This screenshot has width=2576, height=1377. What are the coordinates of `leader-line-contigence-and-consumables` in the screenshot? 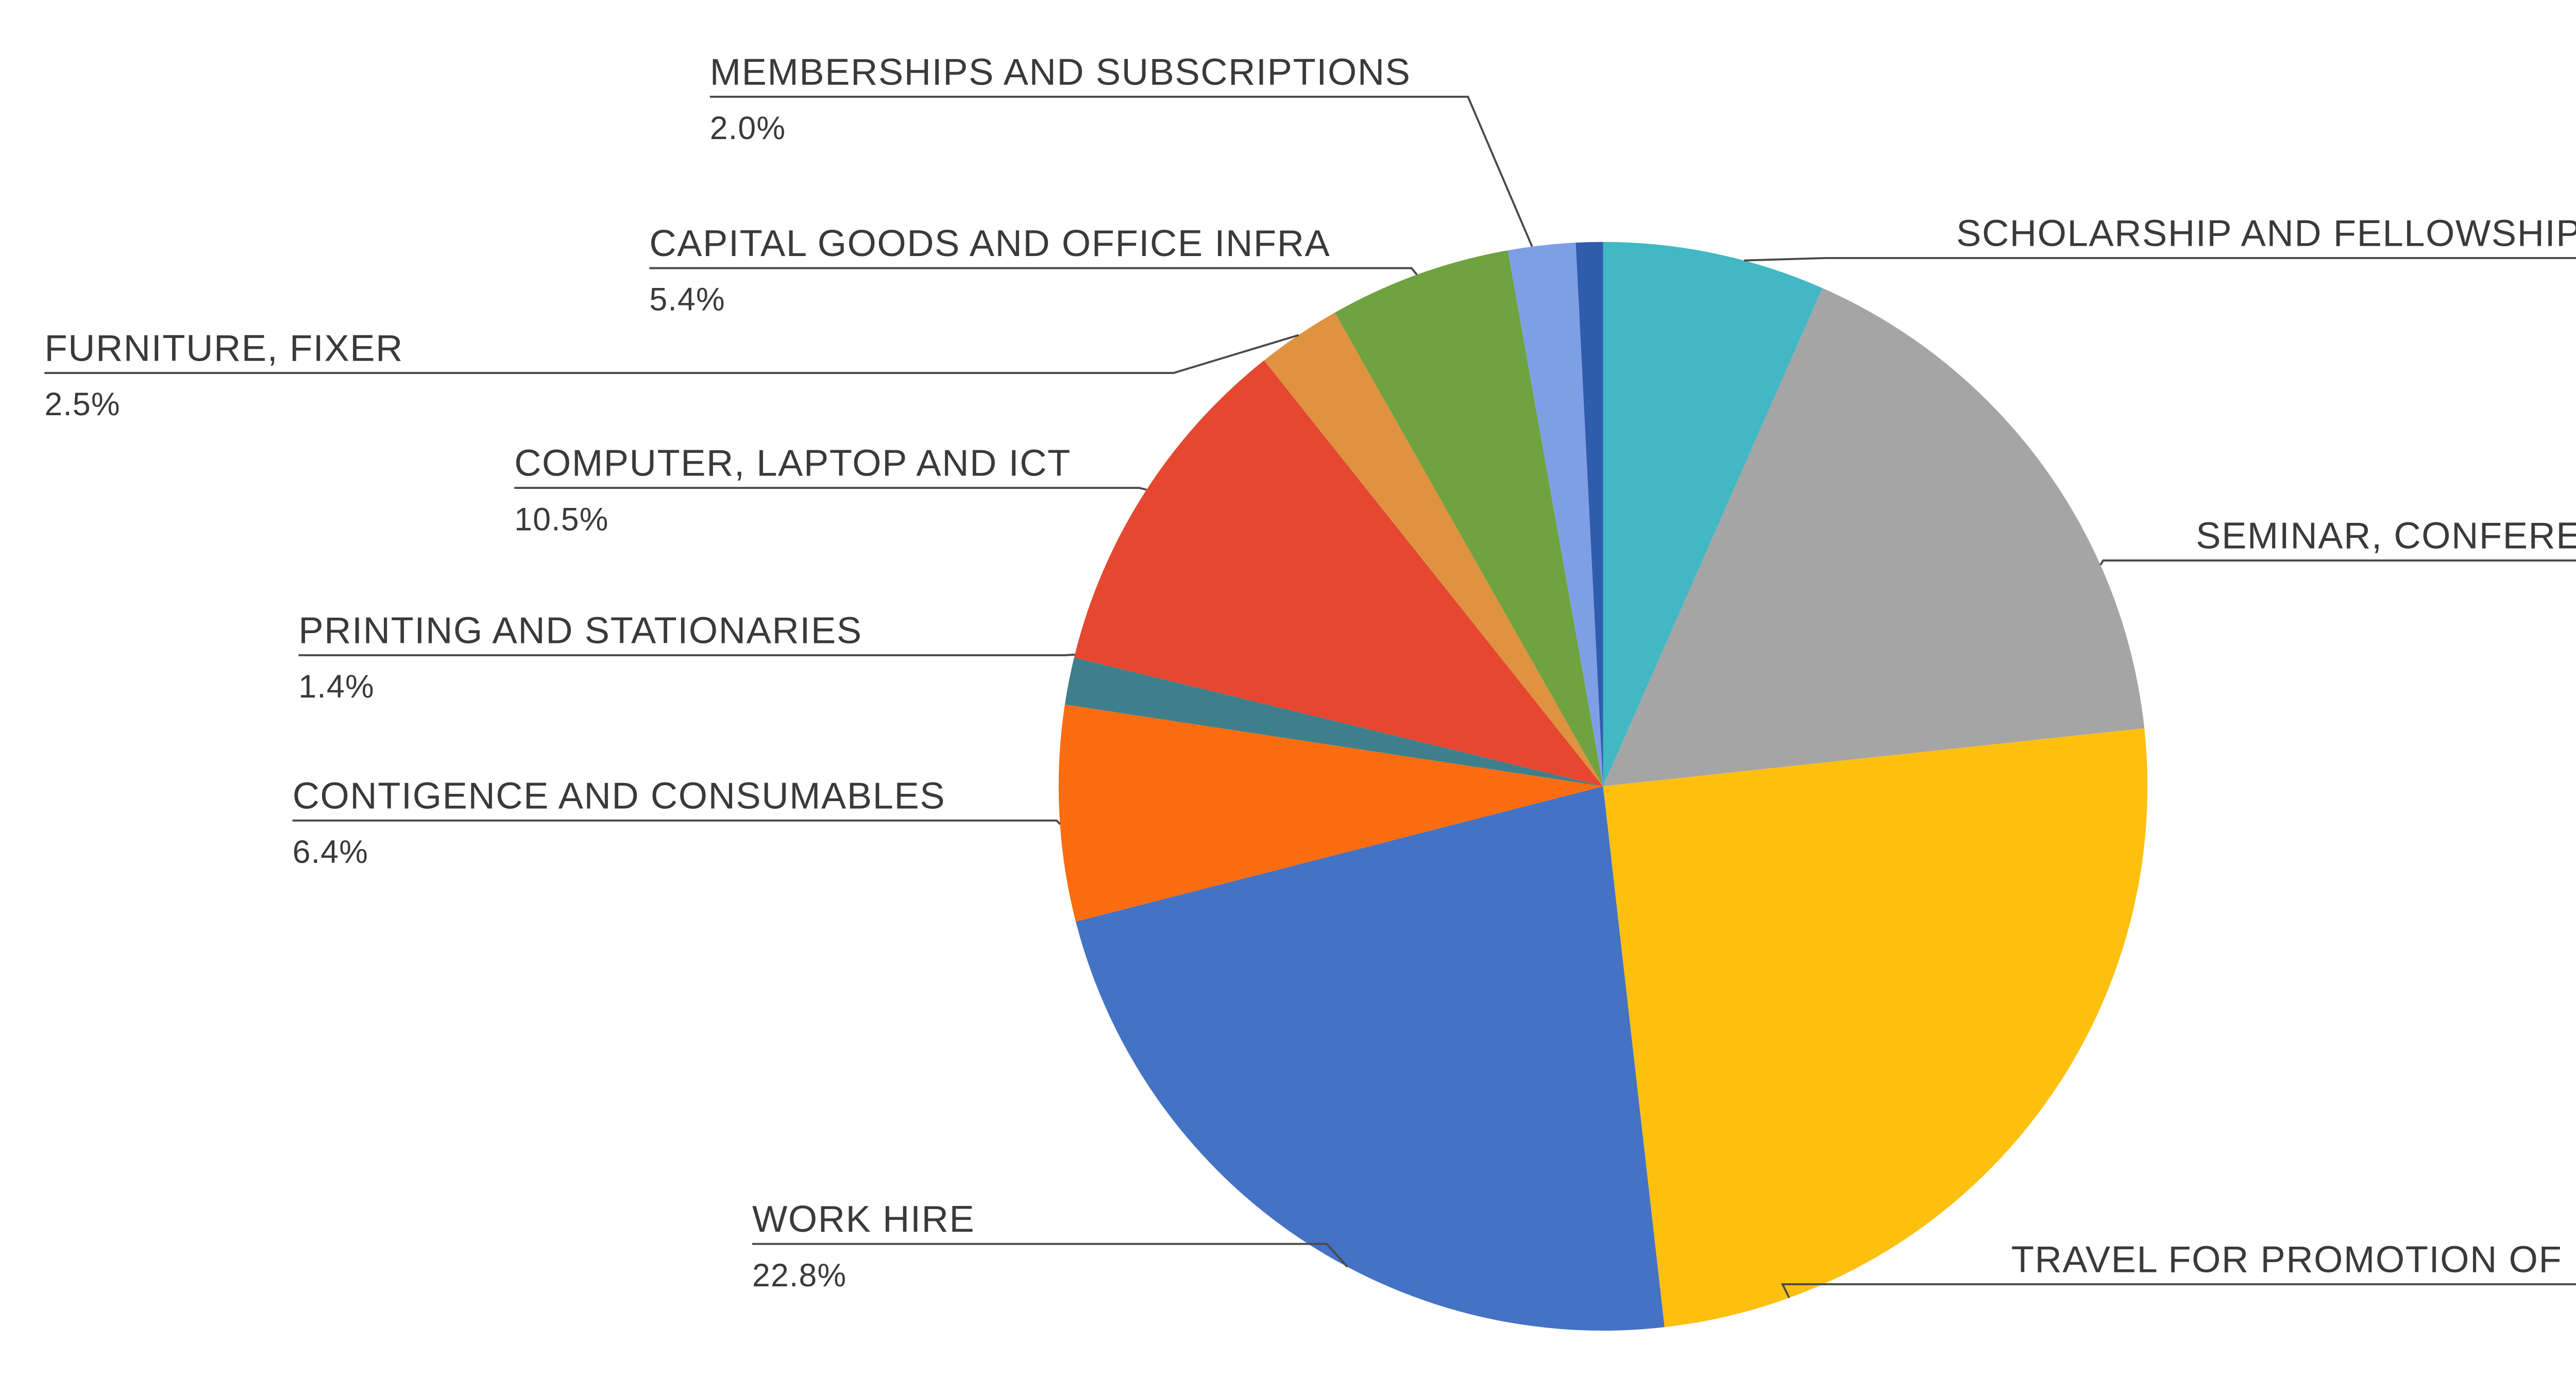 It's located at (676, 822).